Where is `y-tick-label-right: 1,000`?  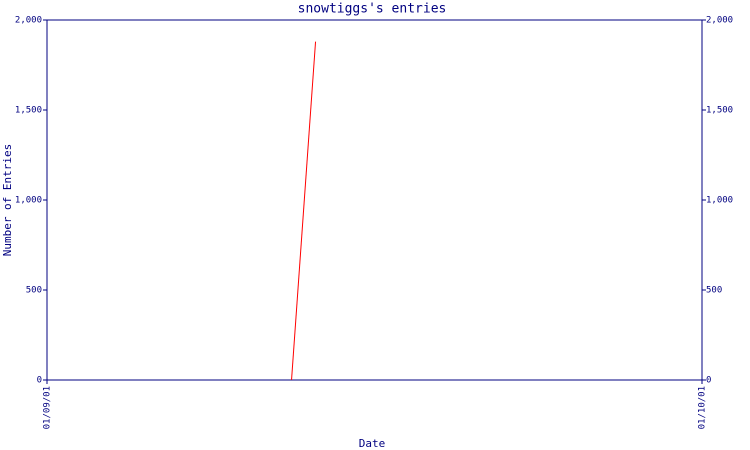 y-tick-label-right: 1,000 is located at coordinates (719, 201).